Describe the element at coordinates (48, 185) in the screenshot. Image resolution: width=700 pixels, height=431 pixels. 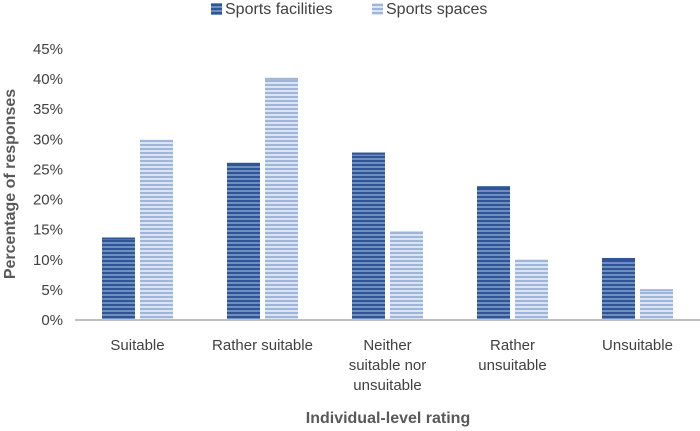
I see `y-axis-ticks: 0% 5% 10% 15% 20% 25% 30% 35% 40% 45%` at that location.